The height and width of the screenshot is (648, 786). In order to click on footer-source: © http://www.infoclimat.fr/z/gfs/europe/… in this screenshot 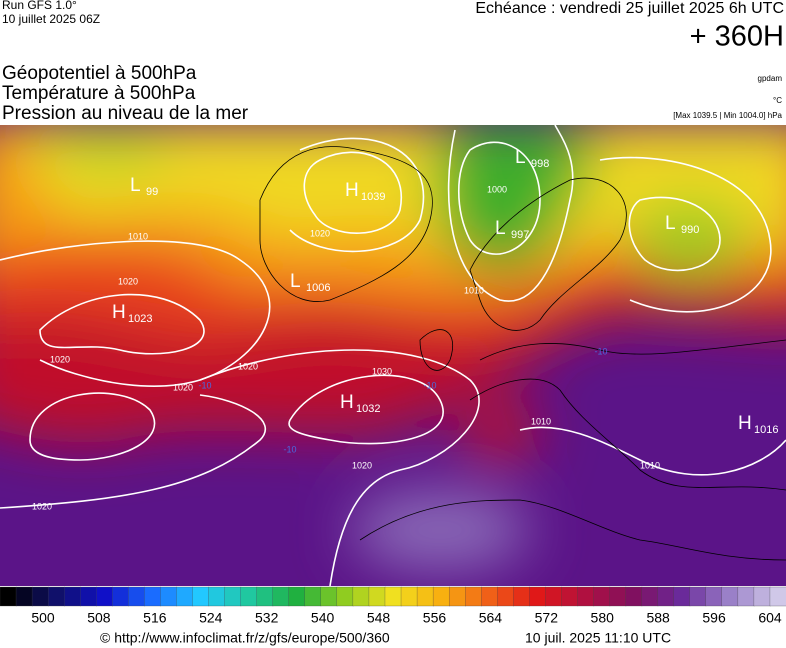, I will do `click(245, 638)`.